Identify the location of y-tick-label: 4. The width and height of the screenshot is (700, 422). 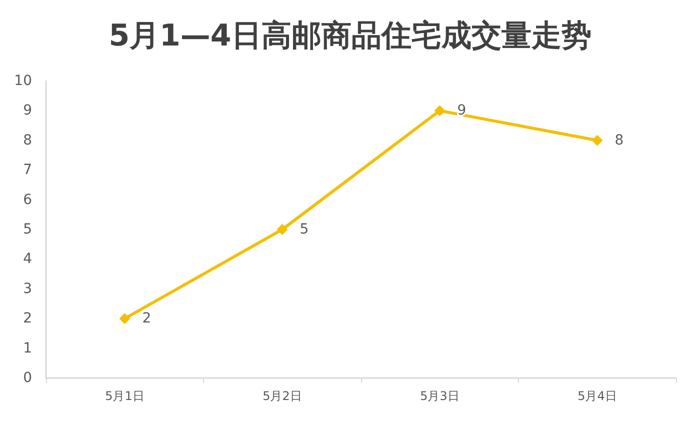
(27, 259).